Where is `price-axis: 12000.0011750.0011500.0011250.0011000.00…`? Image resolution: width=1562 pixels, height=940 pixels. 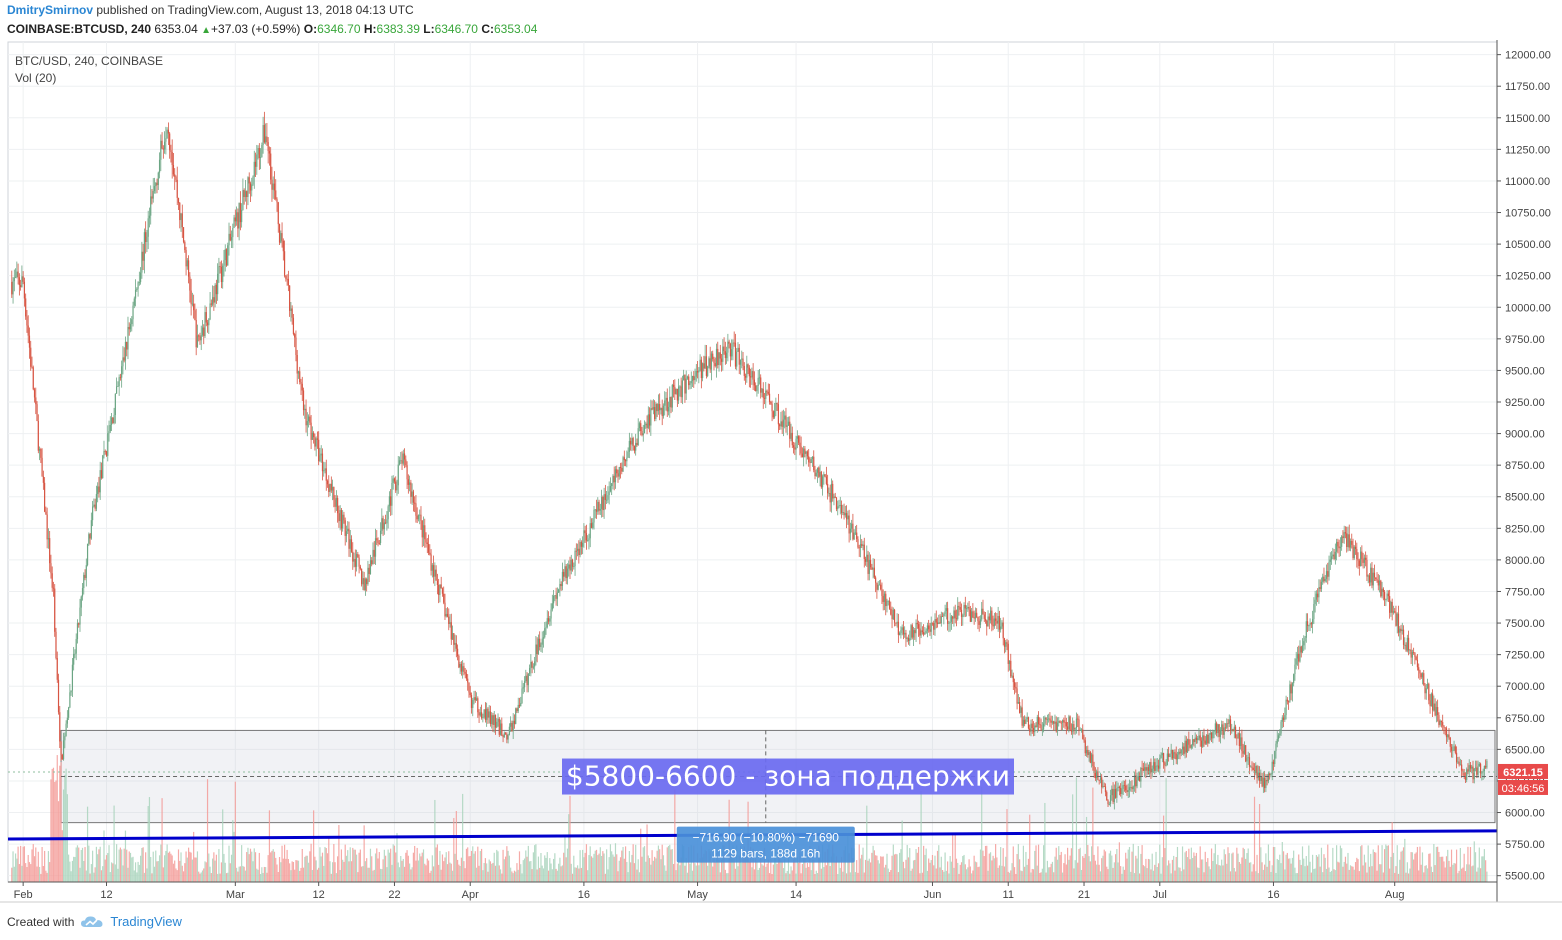
price-axis: 12000.0011750.0011500.0011250.0011000.00… is located at coordinates (1523, 471).